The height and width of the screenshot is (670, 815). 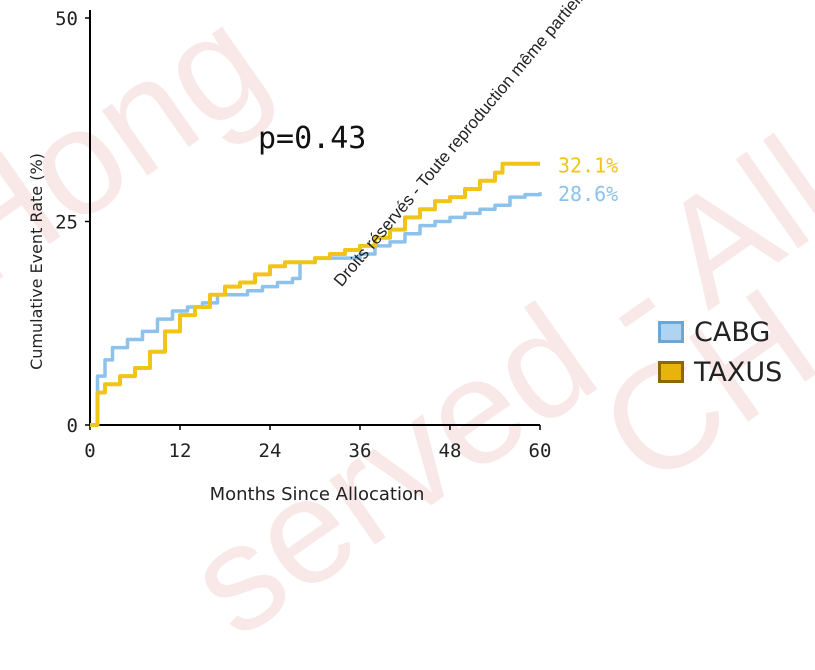 I want to click on legend-label-cabg: CABG, so click(x=732, y=332).